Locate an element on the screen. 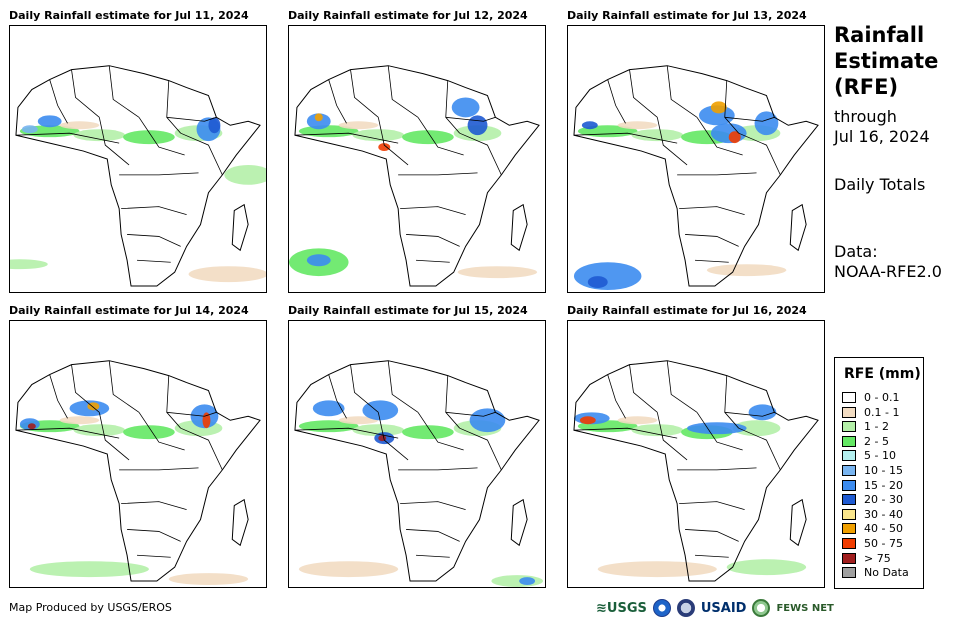  legend-label: 0.1 - 1 is located at coordinates (882, 412).